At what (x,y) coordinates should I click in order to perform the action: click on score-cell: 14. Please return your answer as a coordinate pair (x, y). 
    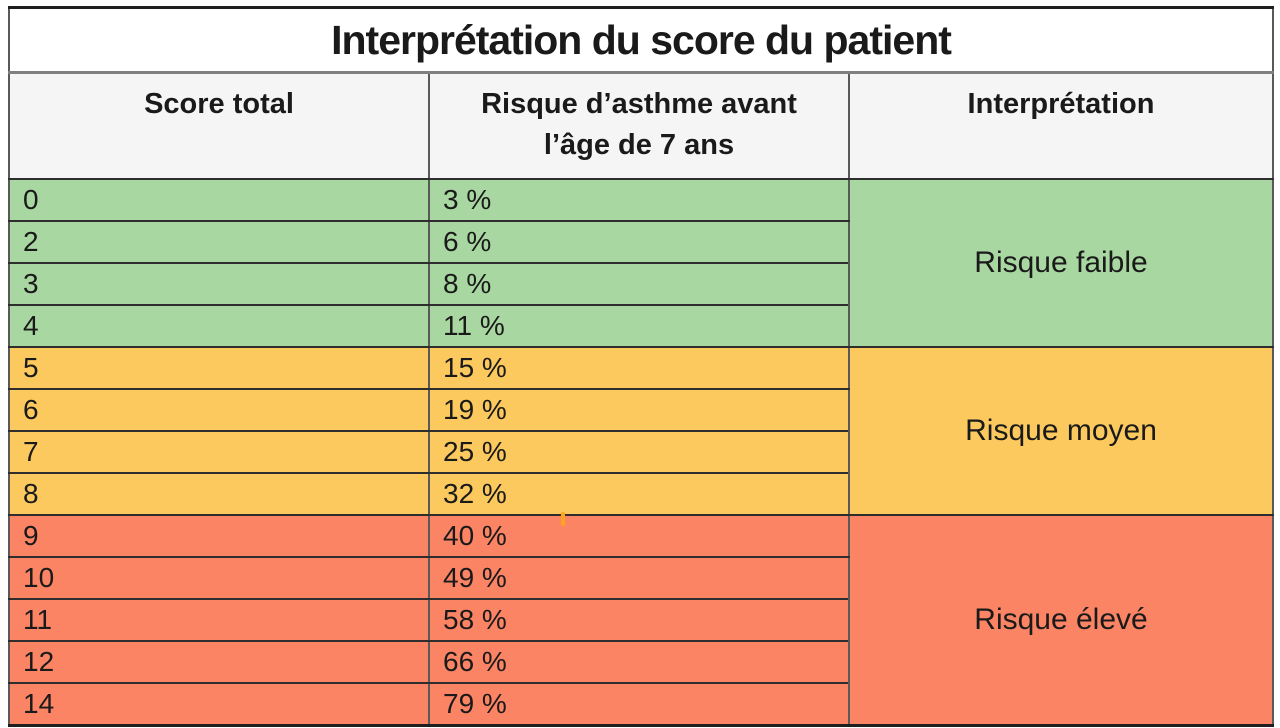
    Looking at the image, I should click on (219, 704).